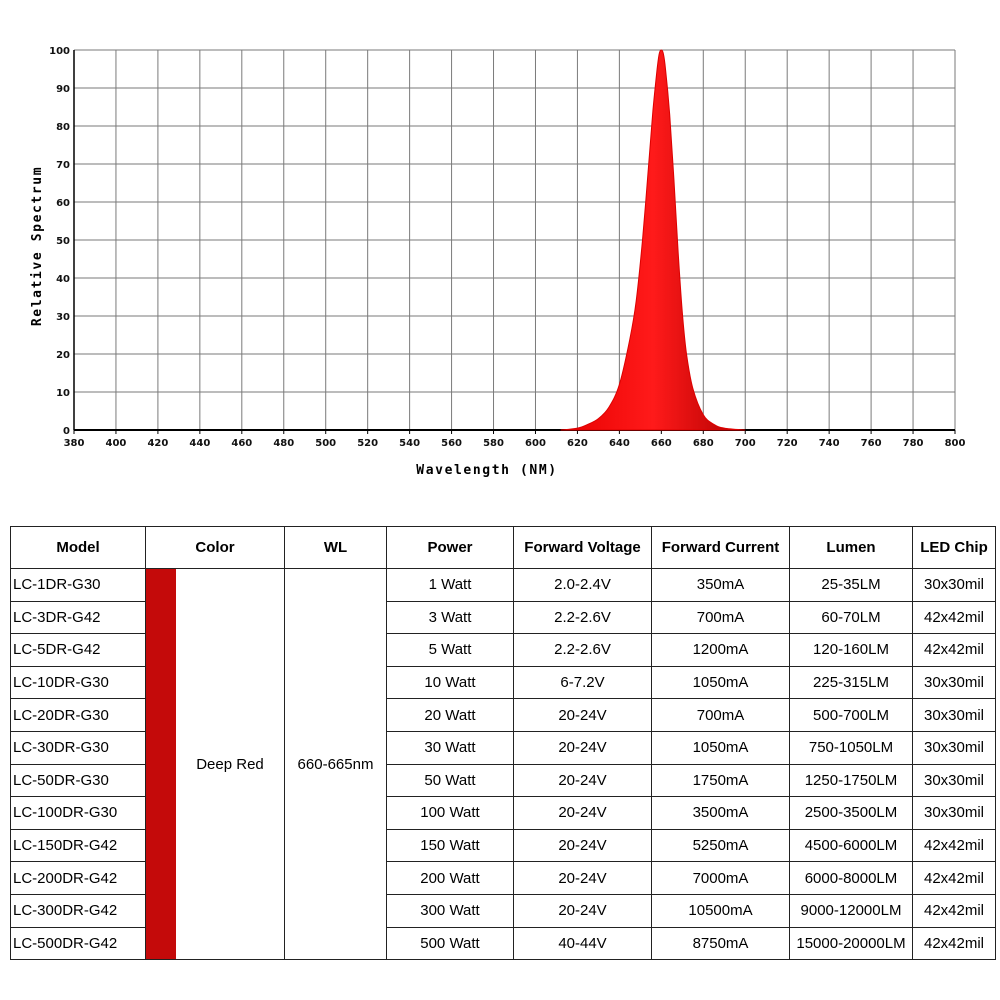  What do you see at coordinates (493, 443) in the screenshot?
I see `x-tick-label: 580` at bounding box center [493, 443].